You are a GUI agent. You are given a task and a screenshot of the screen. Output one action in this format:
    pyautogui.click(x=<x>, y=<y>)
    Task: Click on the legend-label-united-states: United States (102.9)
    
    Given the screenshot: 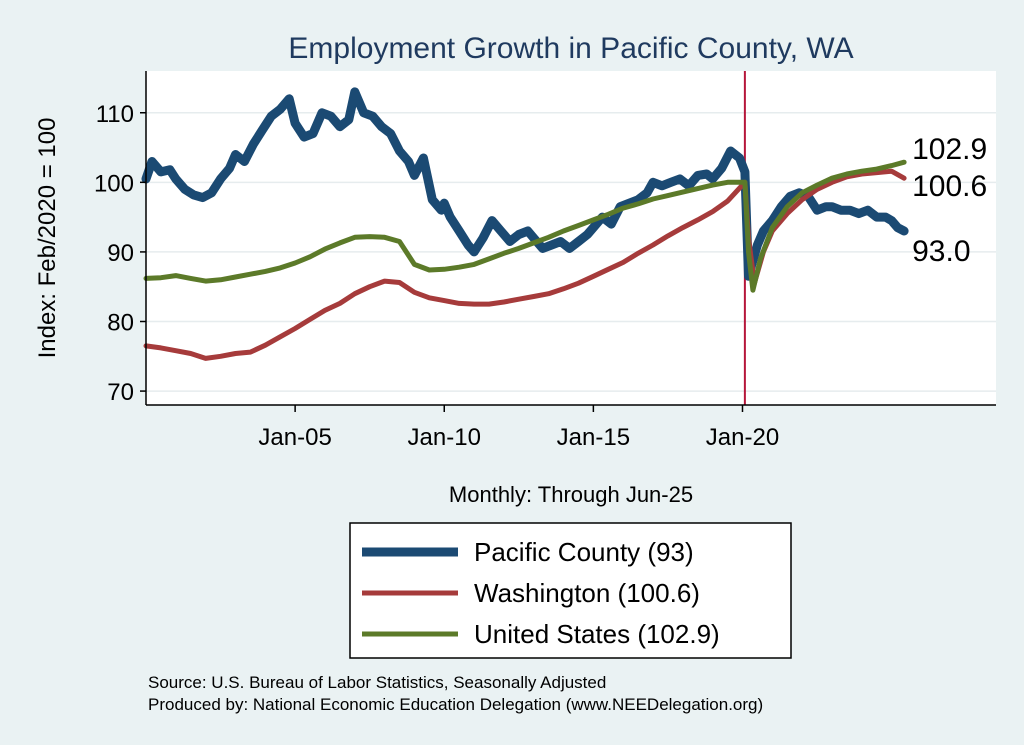 What is the action you would take?
    pyautogui.click(x=597, y=634)
    